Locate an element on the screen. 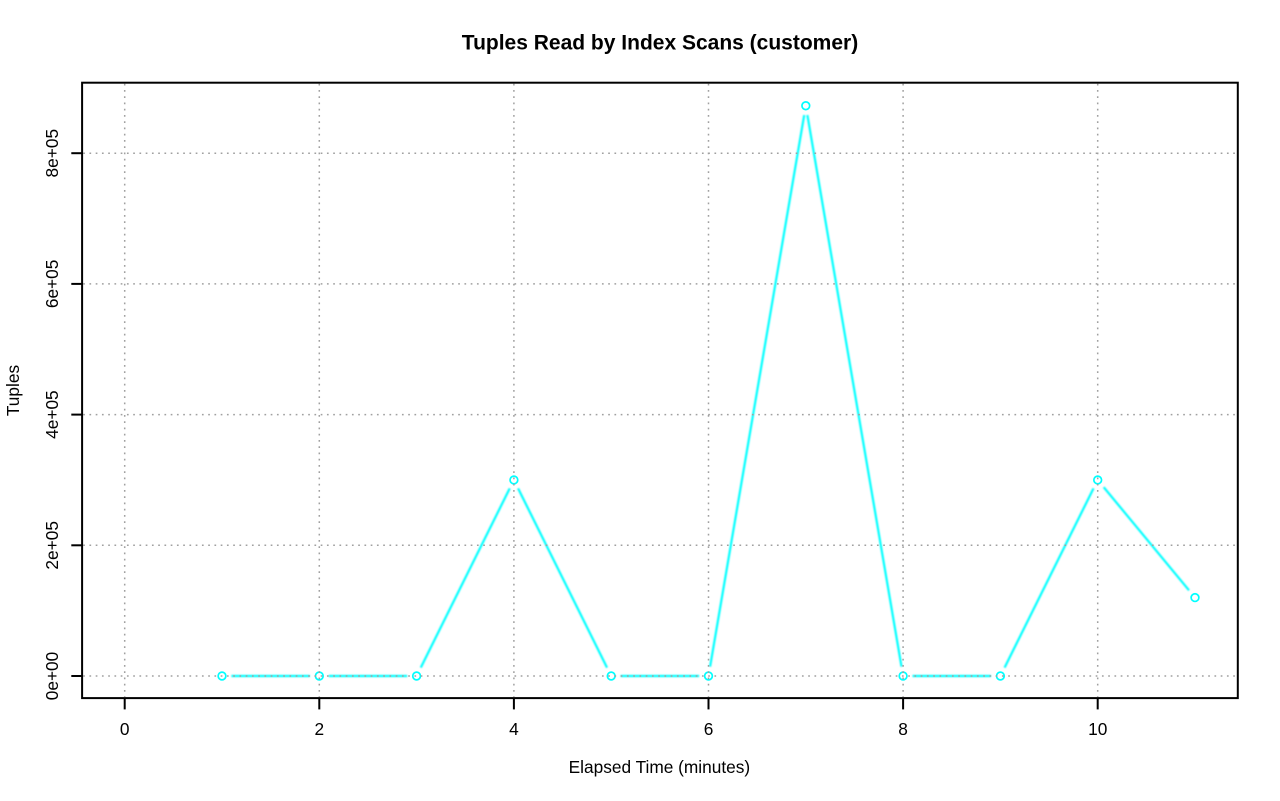 This screenshot has width=1280, height=801. svg-text: 4 is located at coordinates (514, 729).